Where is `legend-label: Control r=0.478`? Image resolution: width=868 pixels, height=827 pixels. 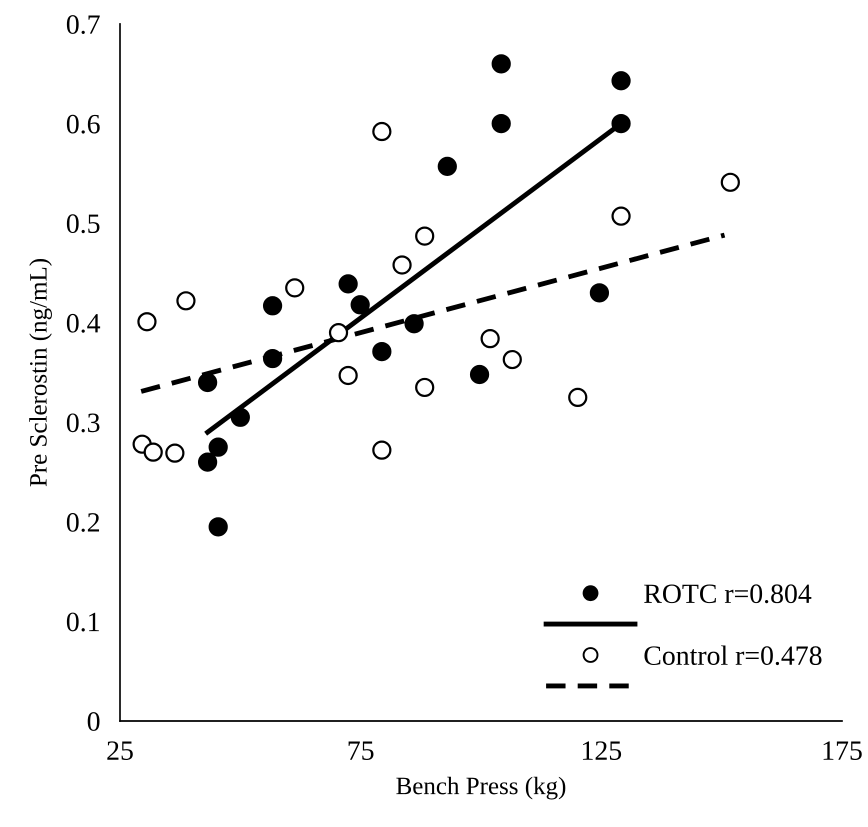 legend-label: Control r=0.478 is located at coordinates (733, 655).